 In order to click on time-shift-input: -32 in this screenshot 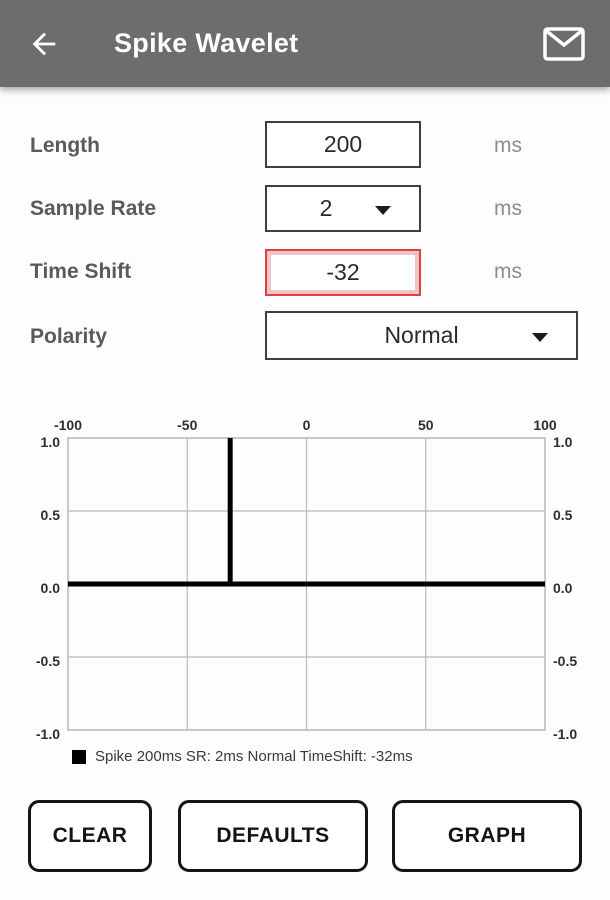, I will do `click(343, 272)`.